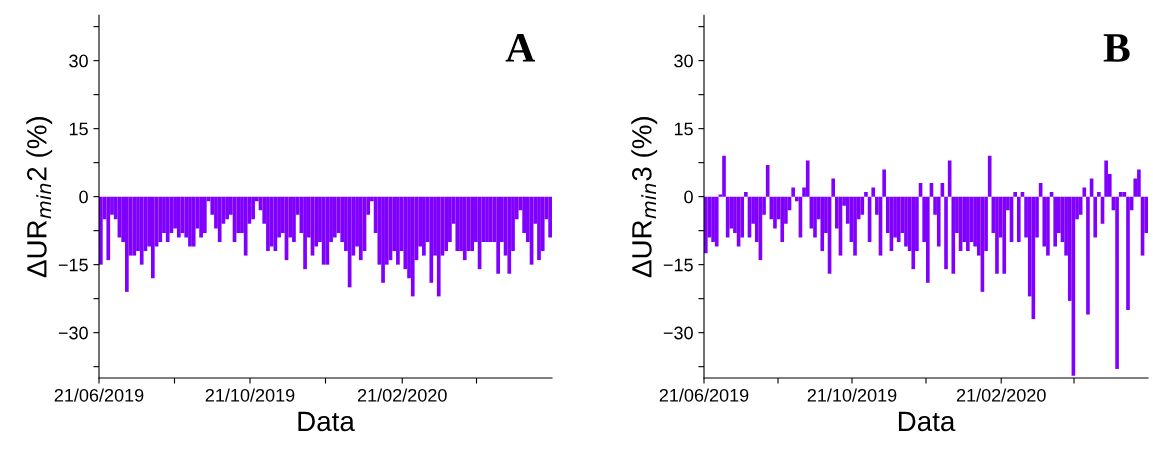 This screenshot has width=1153, height=450. I want to click on y-axis-title: ΔUR$_{min}$3 (%), so click(644, 197).